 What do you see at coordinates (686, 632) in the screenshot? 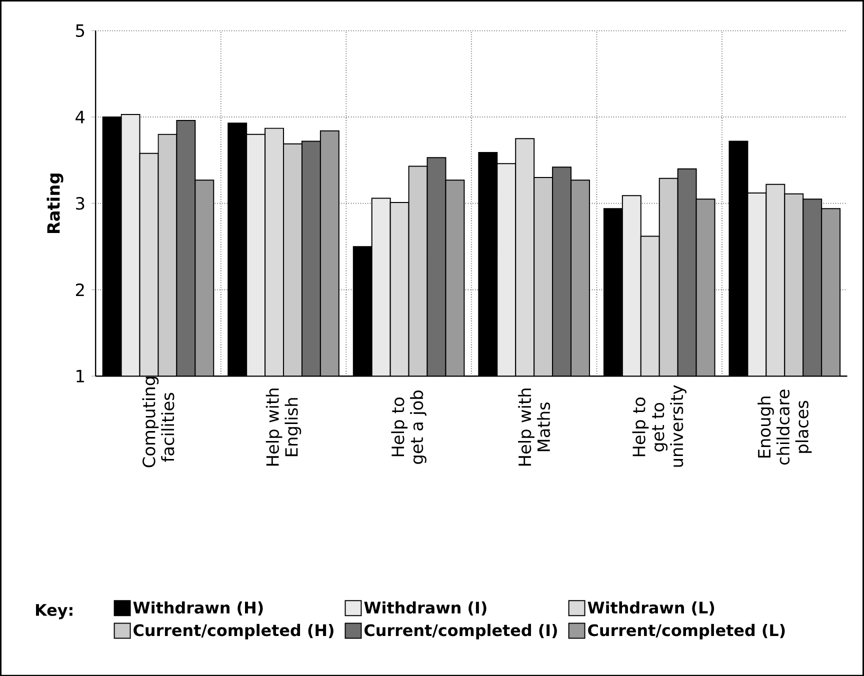
I see `legend-label: Current/completed (L)` at bounding box center [686, 632].